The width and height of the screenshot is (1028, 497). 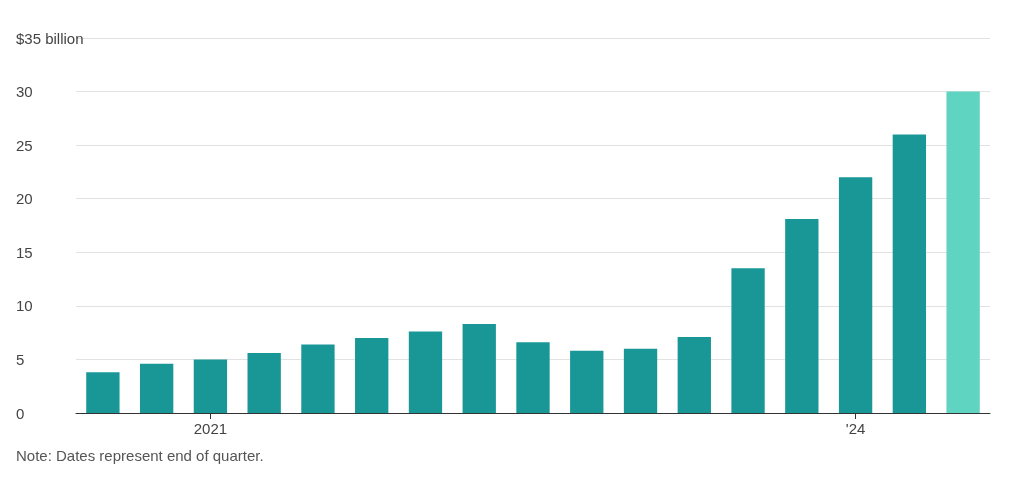 What do you see at coordinates (24, 92) in the screenshot?
I see `y-tick-label: 30` at bounding box center [24, 92].